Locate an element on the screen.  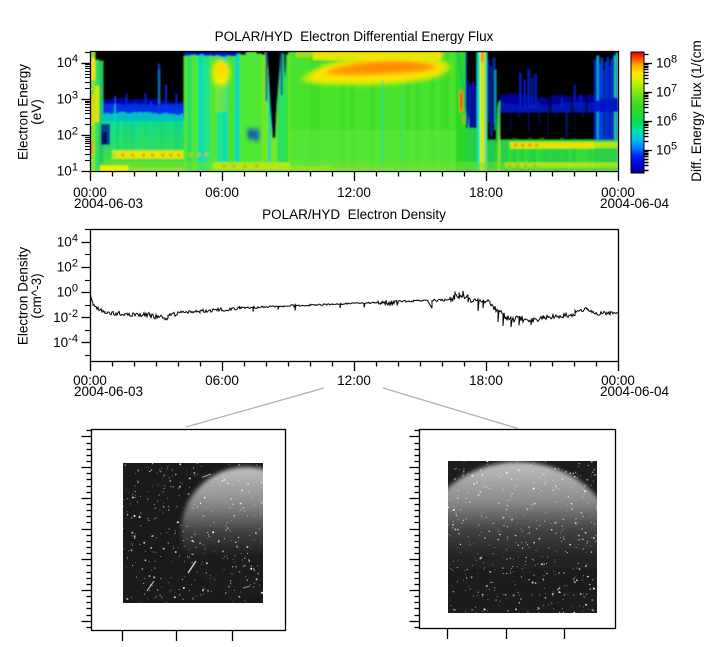
svg-text: (eV) is located at coordinates (36, 112).